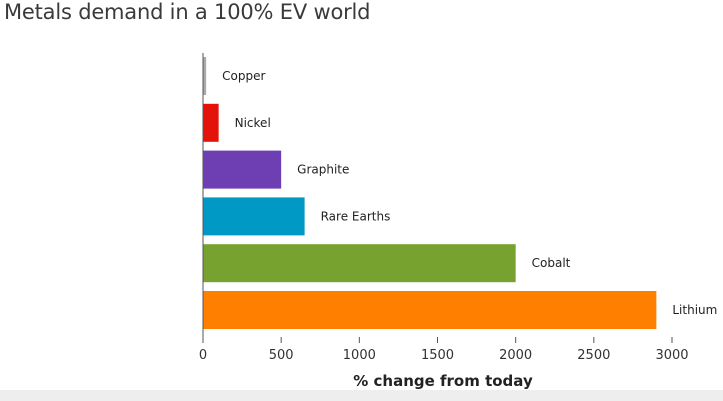 The image size is (723, 401). I want to click on bar-label-copper: Copper, so click(243, 76).